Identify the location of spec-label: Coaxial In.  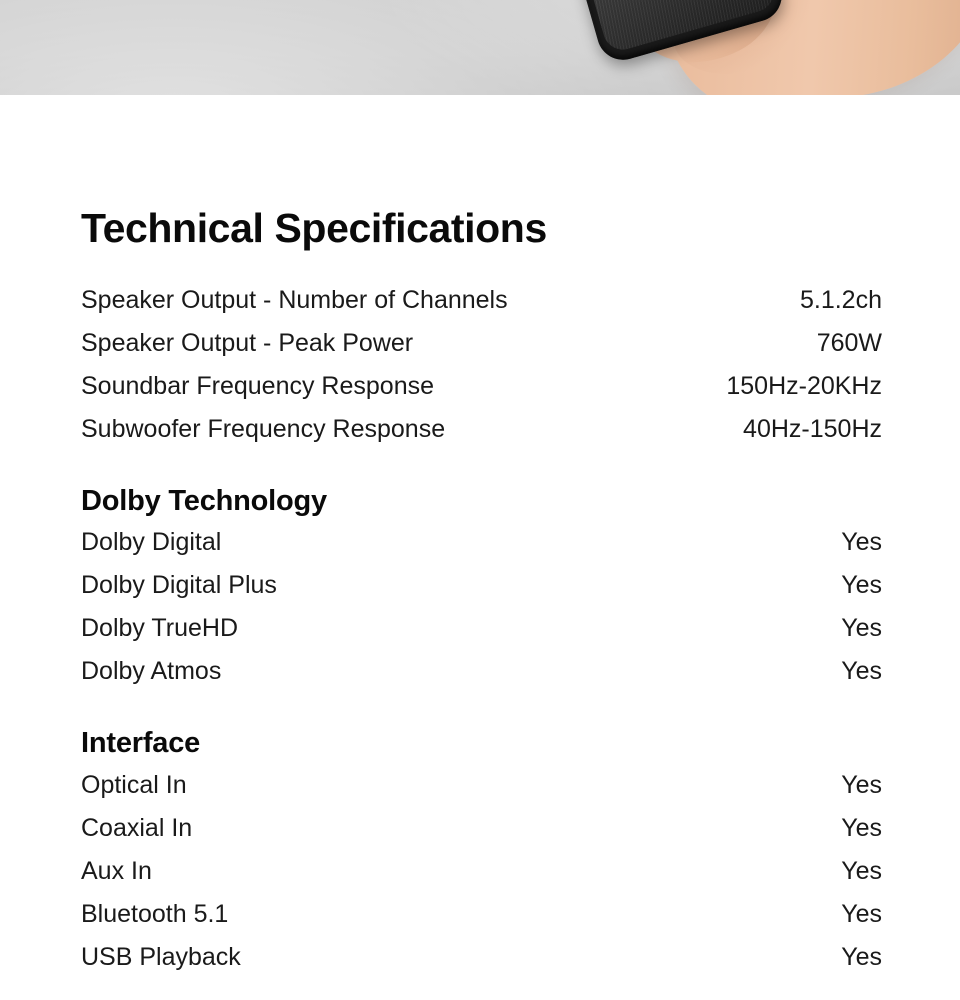
(137, 827).